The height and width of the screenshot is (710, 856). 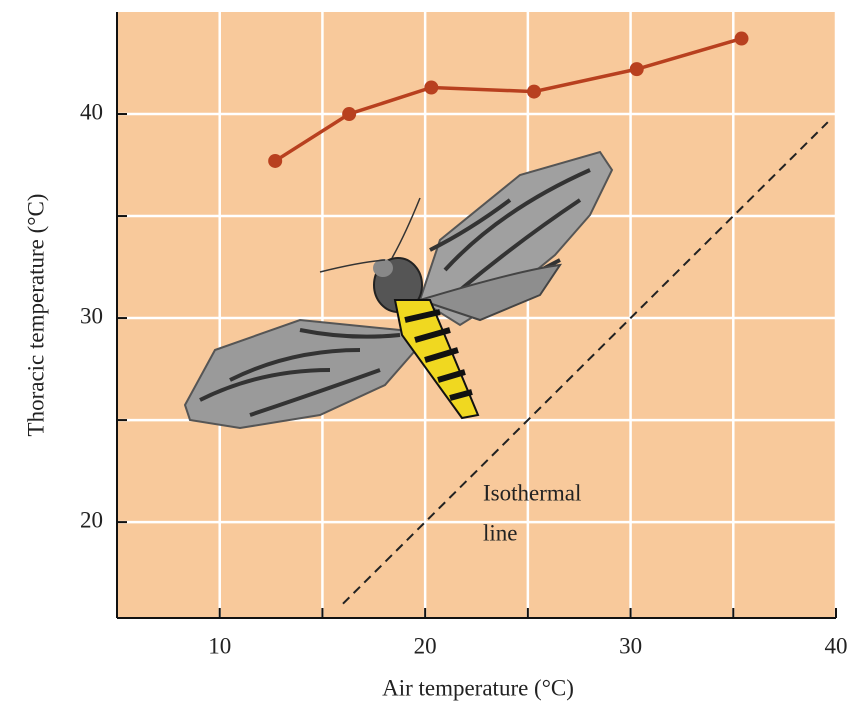 What do you see at coordinates (532, 492) in the screenshot?
I see `annotation: Isothermal` at bounding box center [532, 492].